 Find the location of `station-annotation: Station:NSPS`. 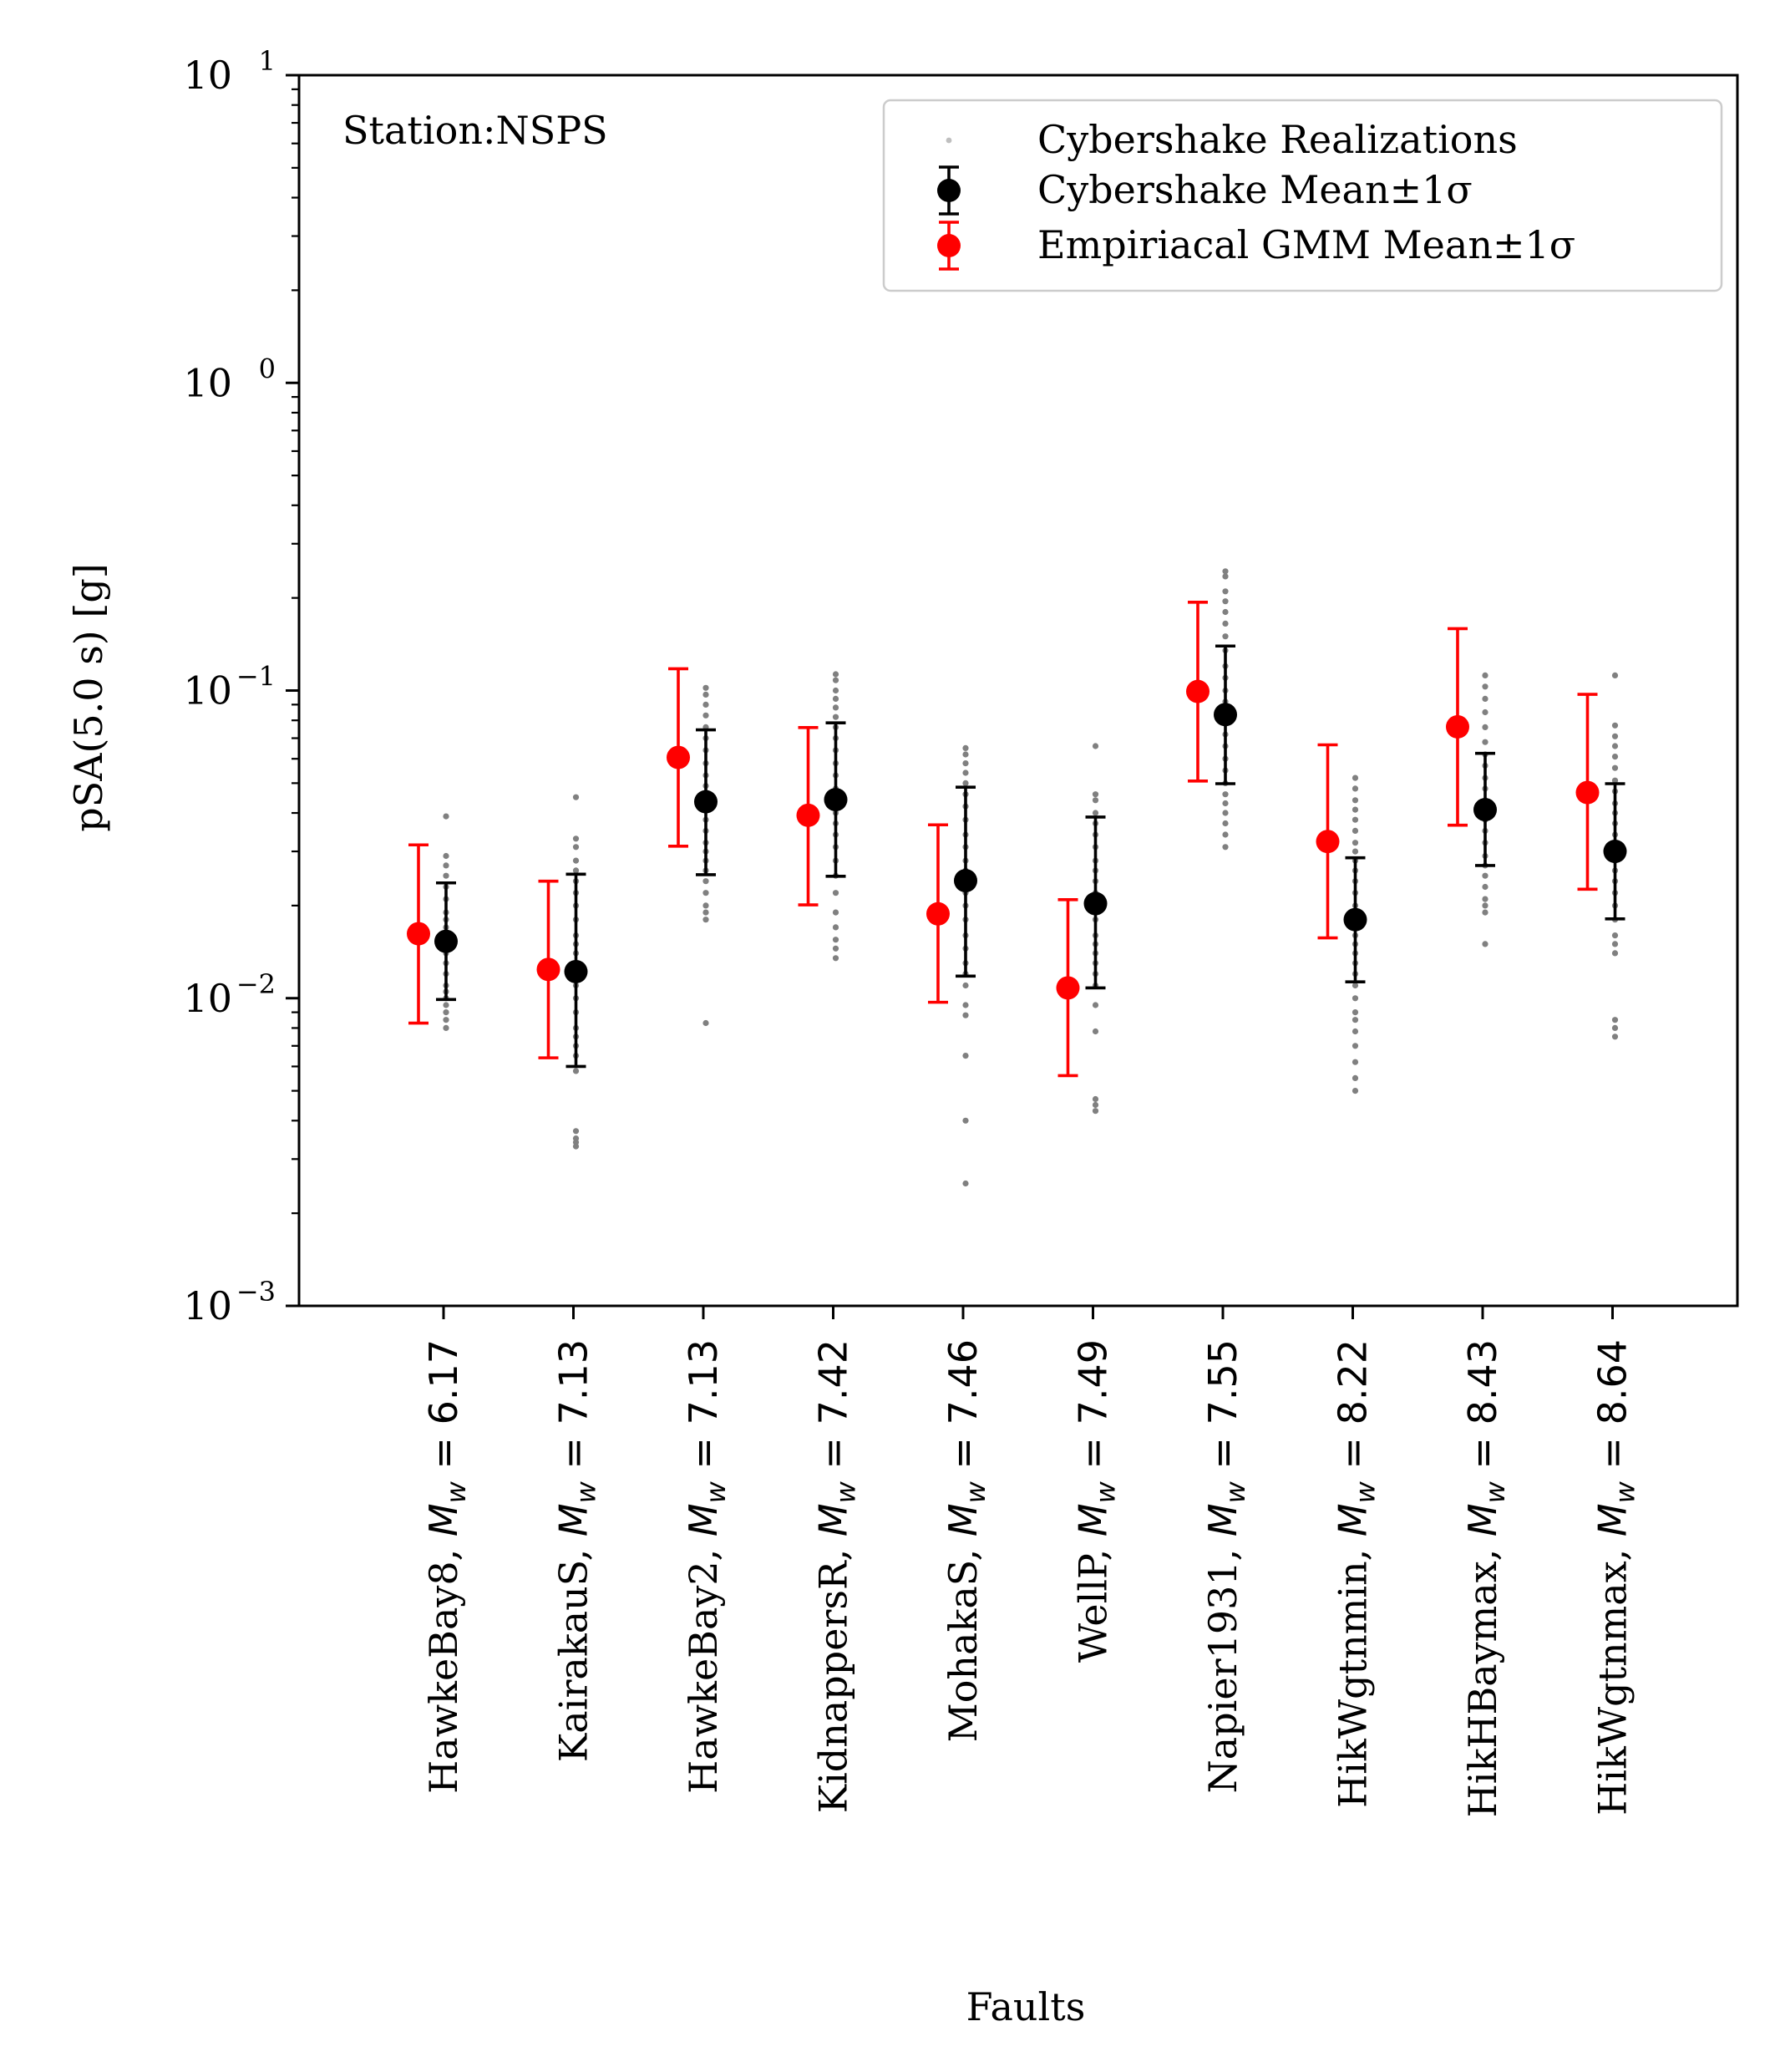

station-annotation: Station:NSPS is located at coordinates (475, 130).